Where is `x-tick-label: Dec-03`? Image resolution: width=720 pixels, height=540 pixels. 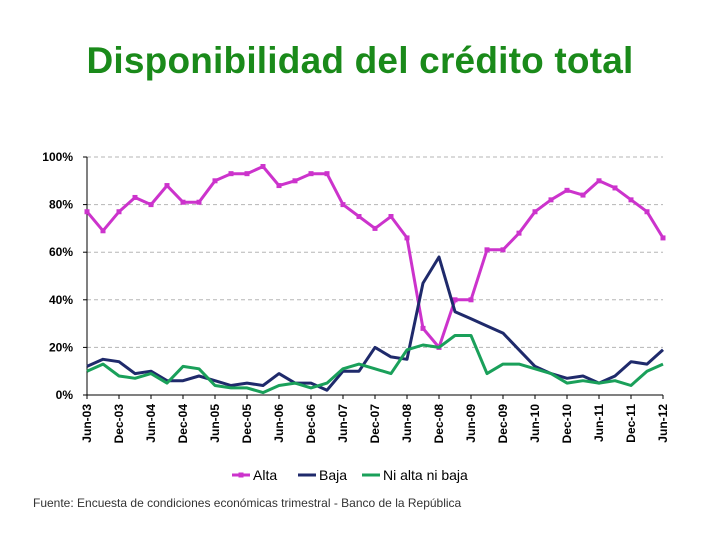 x-tick-label: Dec-03 is located at coordinates (119, 424).